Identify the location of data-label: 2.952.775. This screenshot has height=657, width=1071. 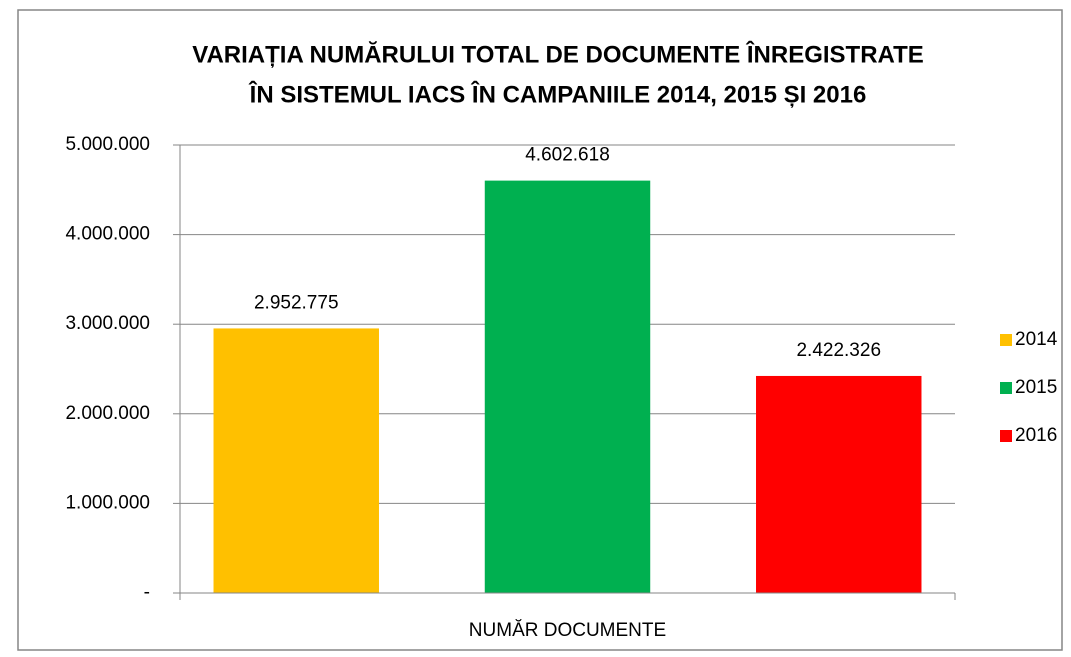
(296, 302).